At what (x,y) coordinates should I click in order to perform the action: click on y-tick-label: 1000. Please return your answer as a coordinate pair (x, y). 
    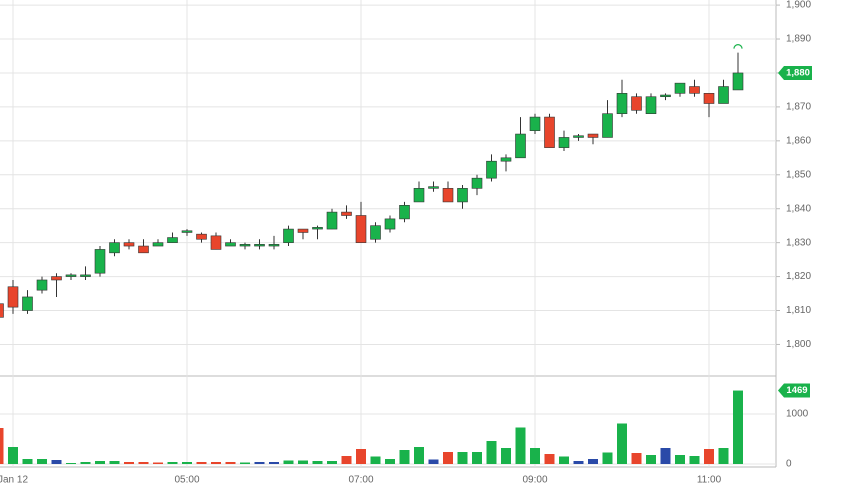
    Looking at the image, I should click on (797, 414).